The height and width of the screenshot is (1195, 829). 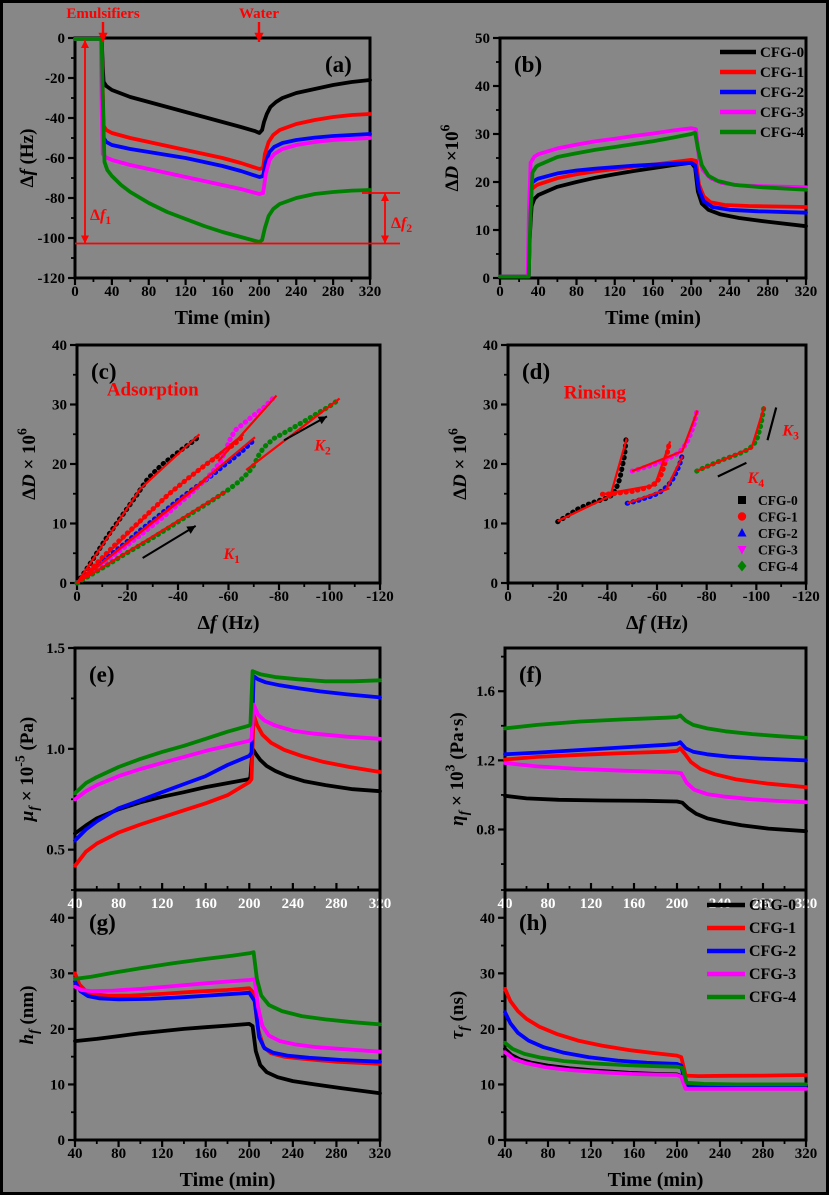 What do you see at coordinates (729, 292) in the screenshot?
I see `panel-b-x-tick-label: 240` at bounding box center [729, 292].